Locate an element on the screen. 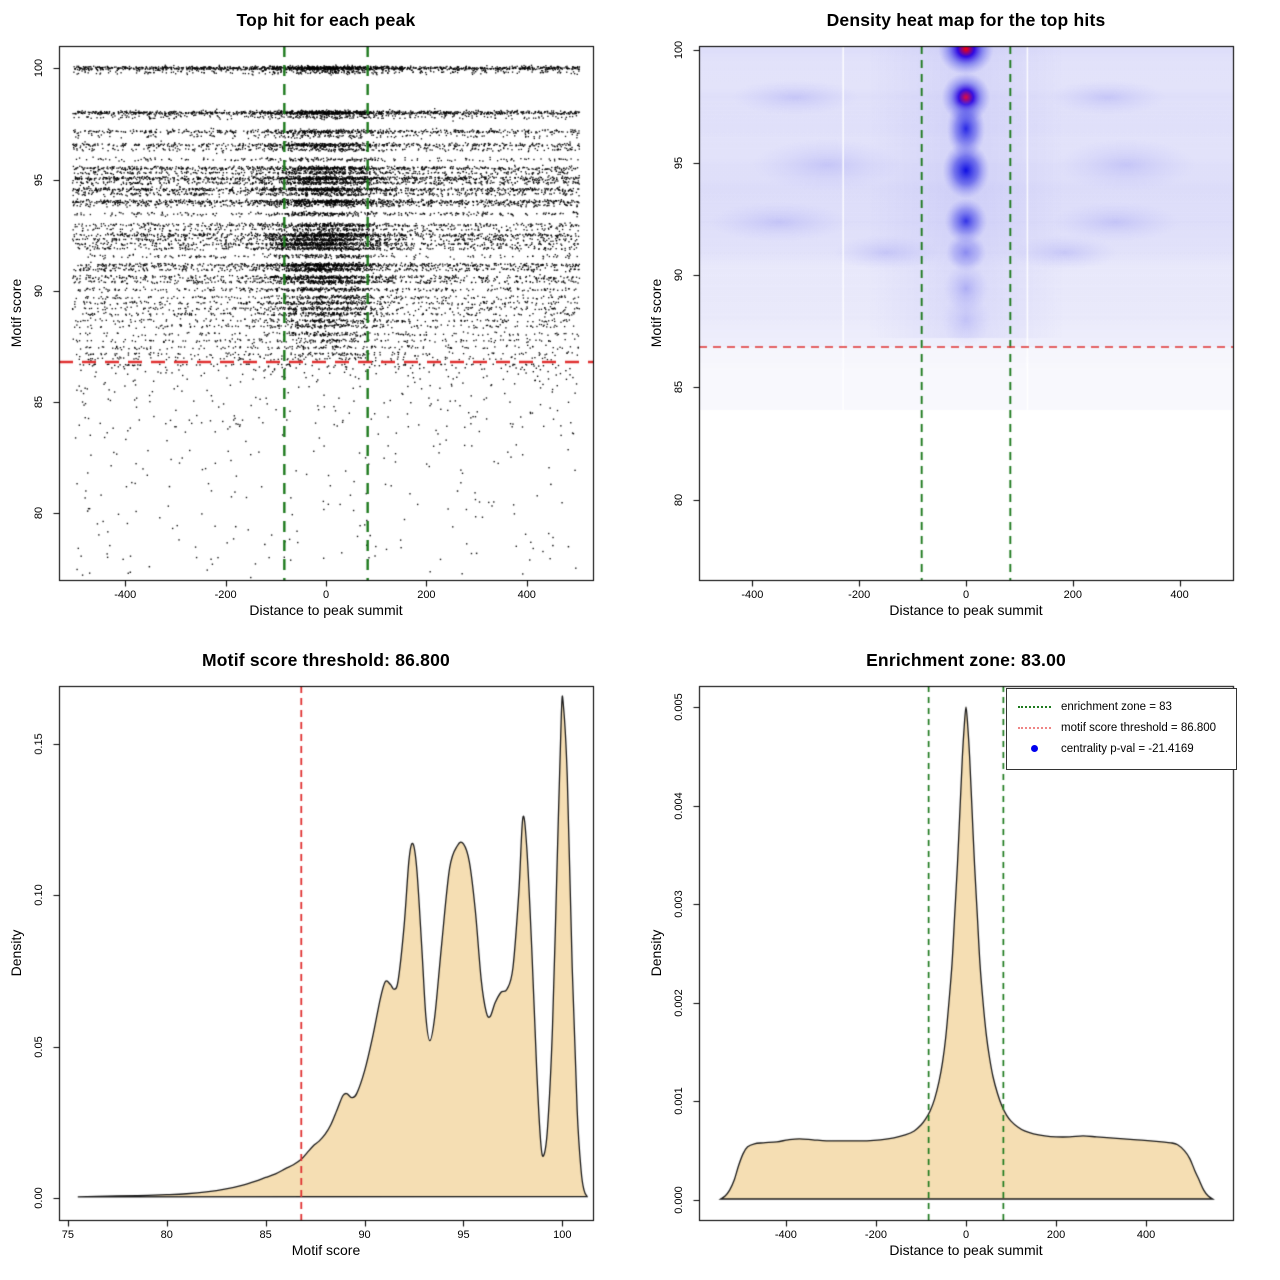 The width and height of the screenshot is (1280, 1280). x-axis-label: Motif score is located at coordinates (326, 1250).